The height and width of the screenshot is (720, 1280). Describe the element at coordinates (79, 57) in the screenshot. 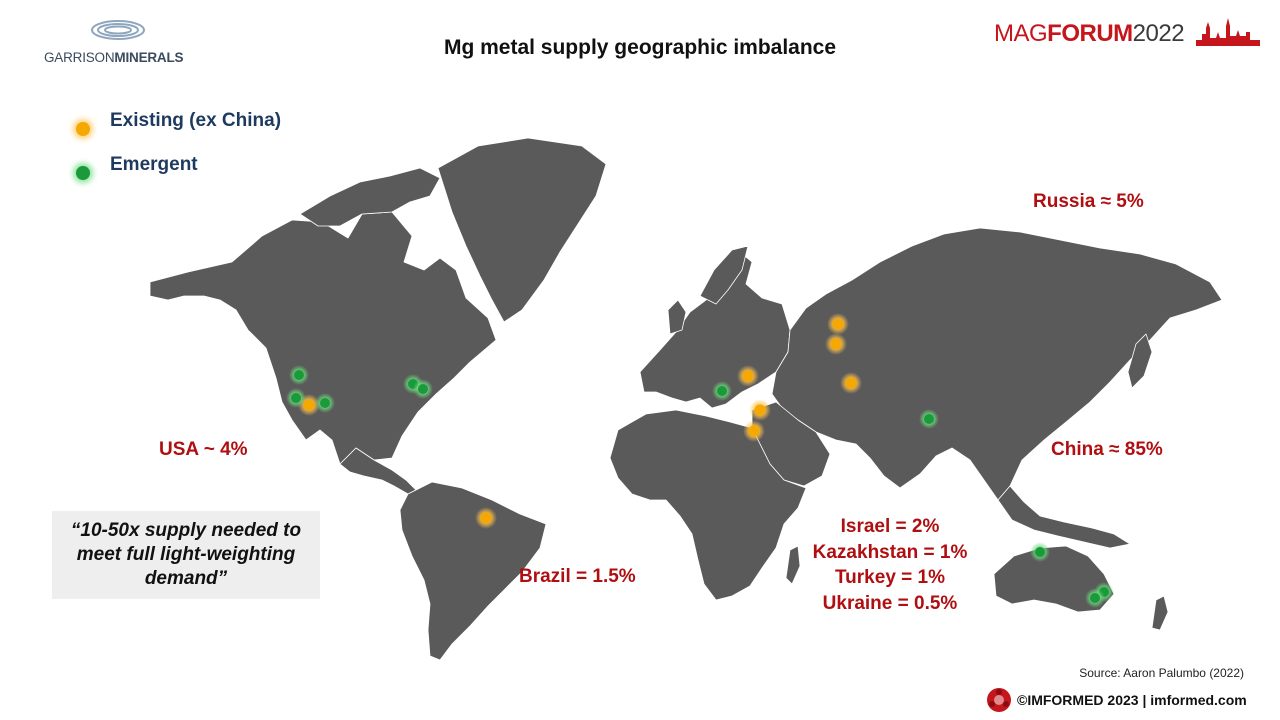

I see `logo-prefix: GARRISON` at that location.